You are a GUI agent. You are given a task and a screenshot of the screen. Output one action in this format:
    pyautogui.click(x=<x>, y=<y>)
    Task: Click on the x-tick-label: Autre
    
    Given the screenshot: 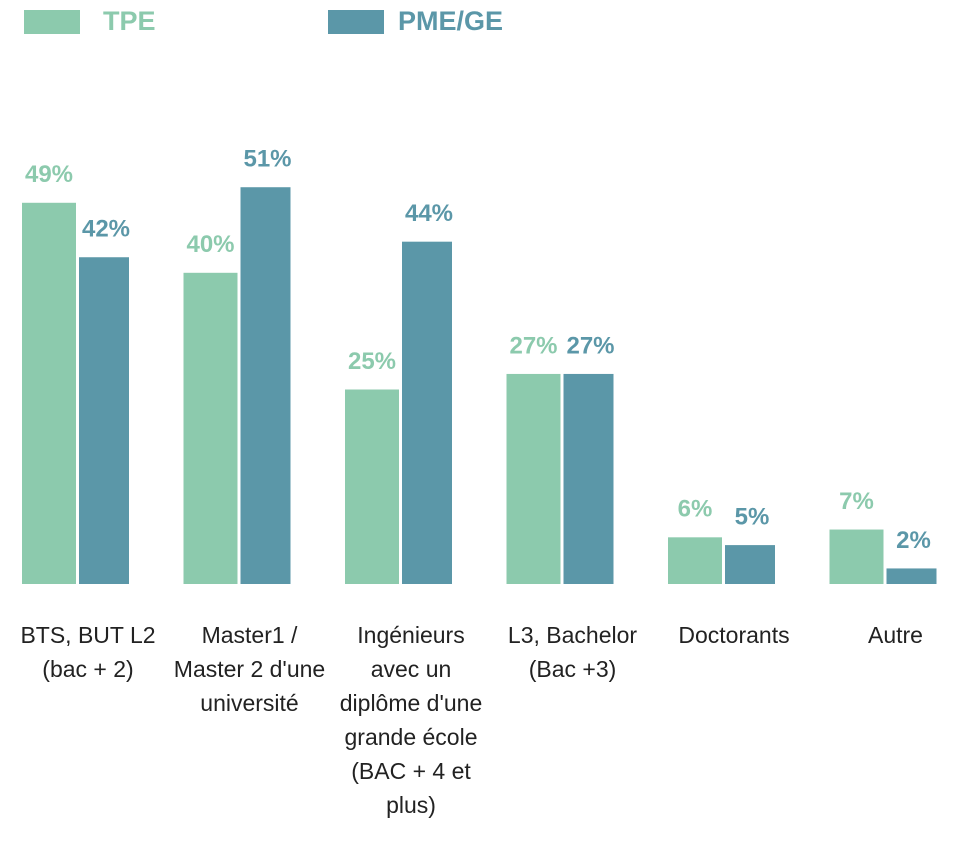 What is the action you would take?
    pyautogui.click(x=895, y=635)
    